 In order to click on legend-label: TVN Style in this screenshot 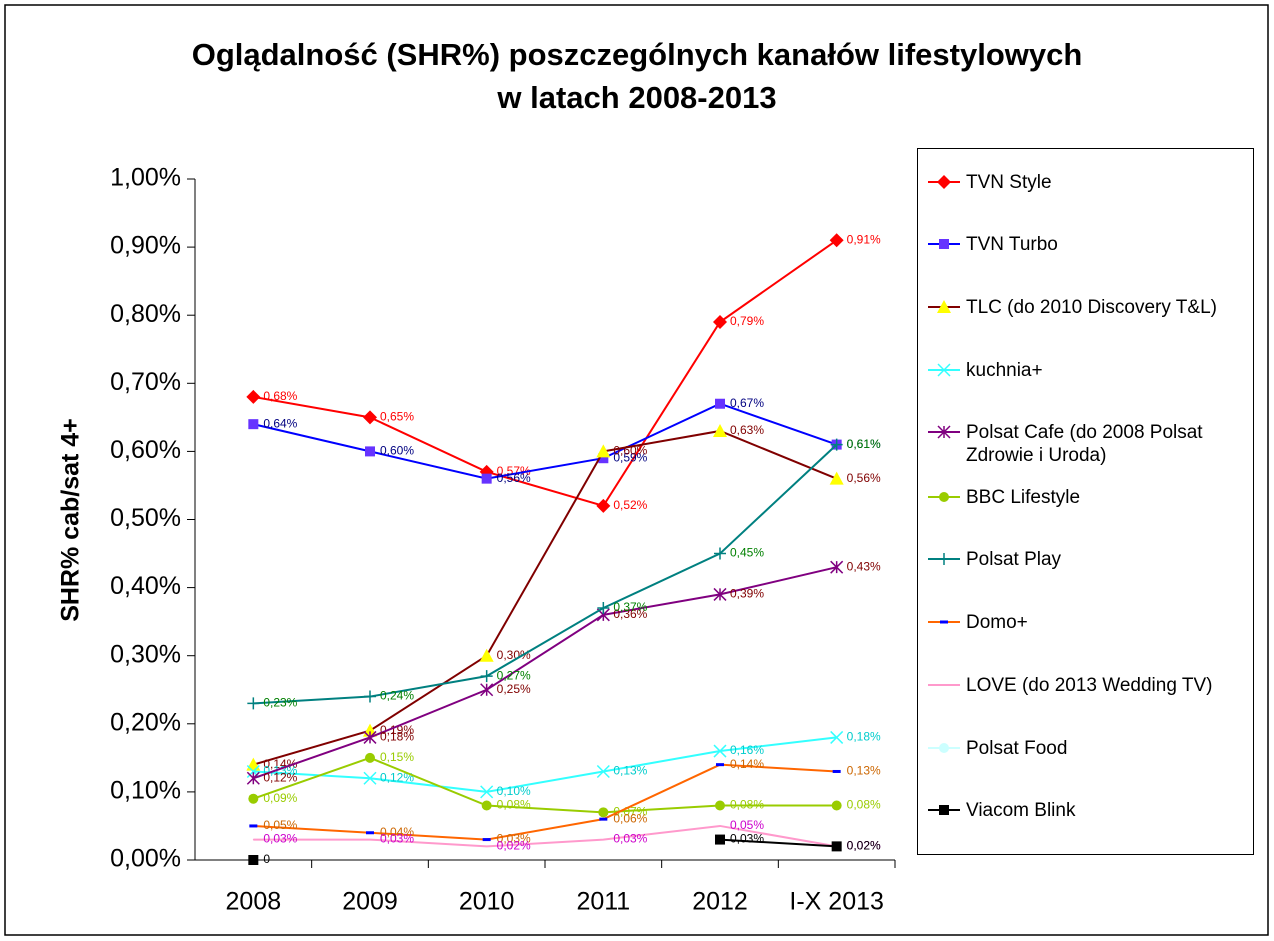, I will do `click(1009, 182)`.